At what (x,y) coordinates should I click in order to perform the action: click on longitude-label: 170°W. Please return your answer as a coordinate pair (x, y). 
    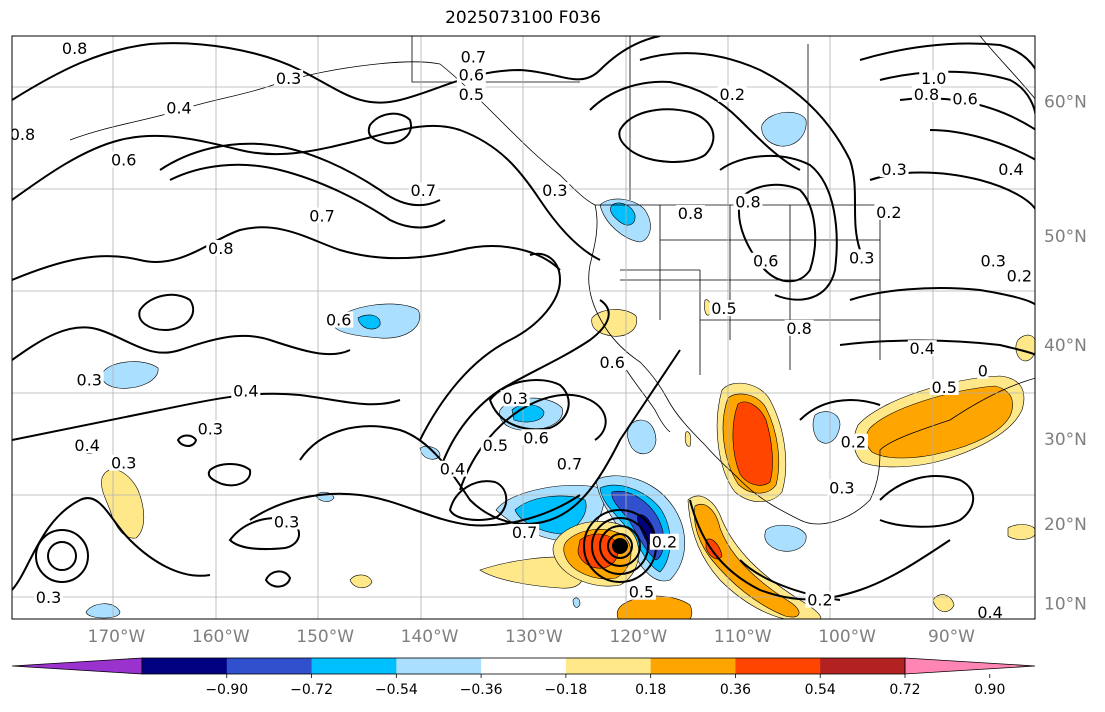
    Looking at the image, I should click on (117, 637).